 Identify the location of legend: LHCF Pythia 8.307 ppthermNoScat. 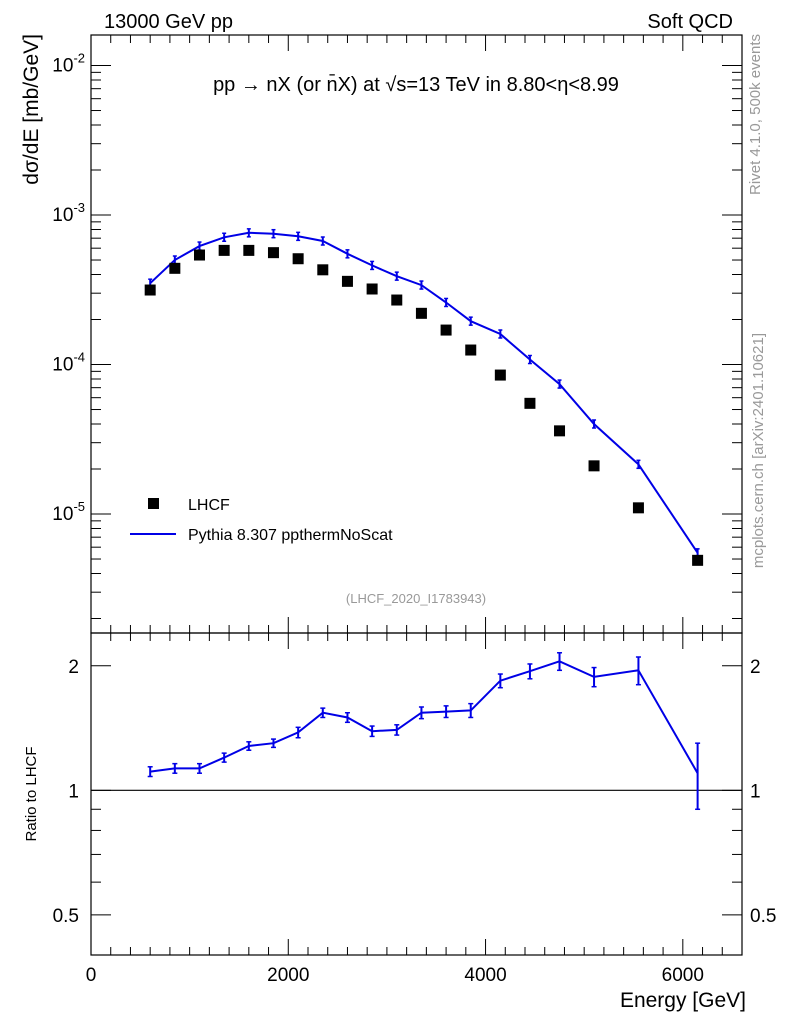
(261, 520).